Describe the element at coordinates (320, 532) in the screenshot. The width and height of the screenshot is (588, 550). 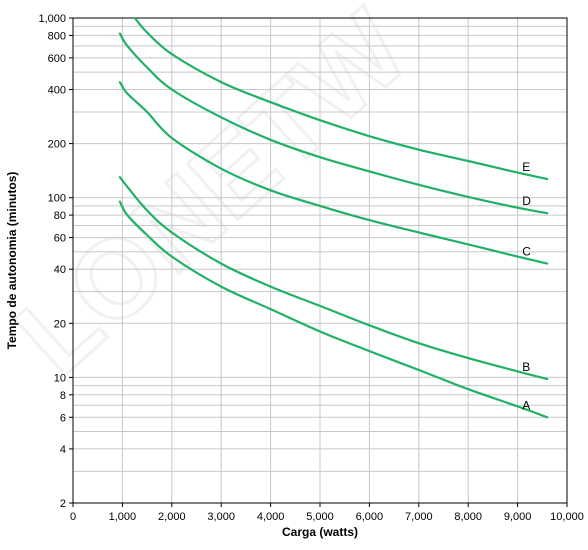
I see `x-axis-title: Carga (watts)` at that location.